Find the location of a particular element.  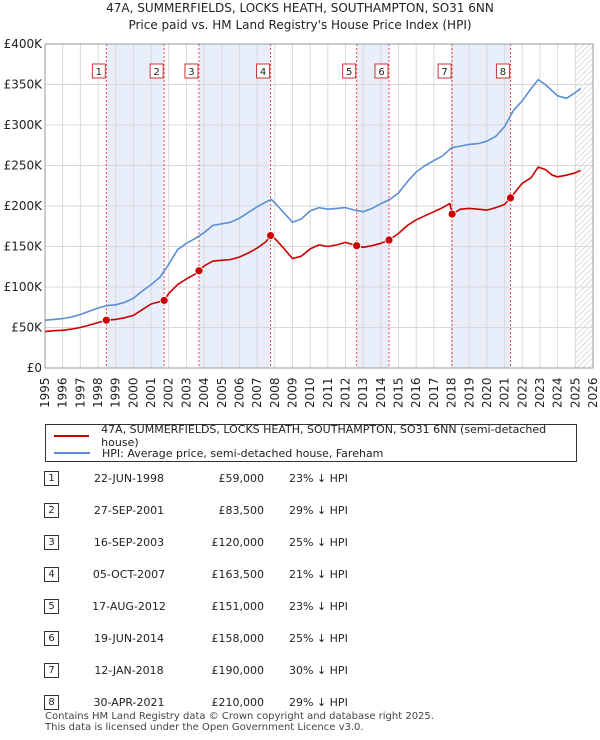

x-tick-label: 2005 is located at coordinates (222, 392).